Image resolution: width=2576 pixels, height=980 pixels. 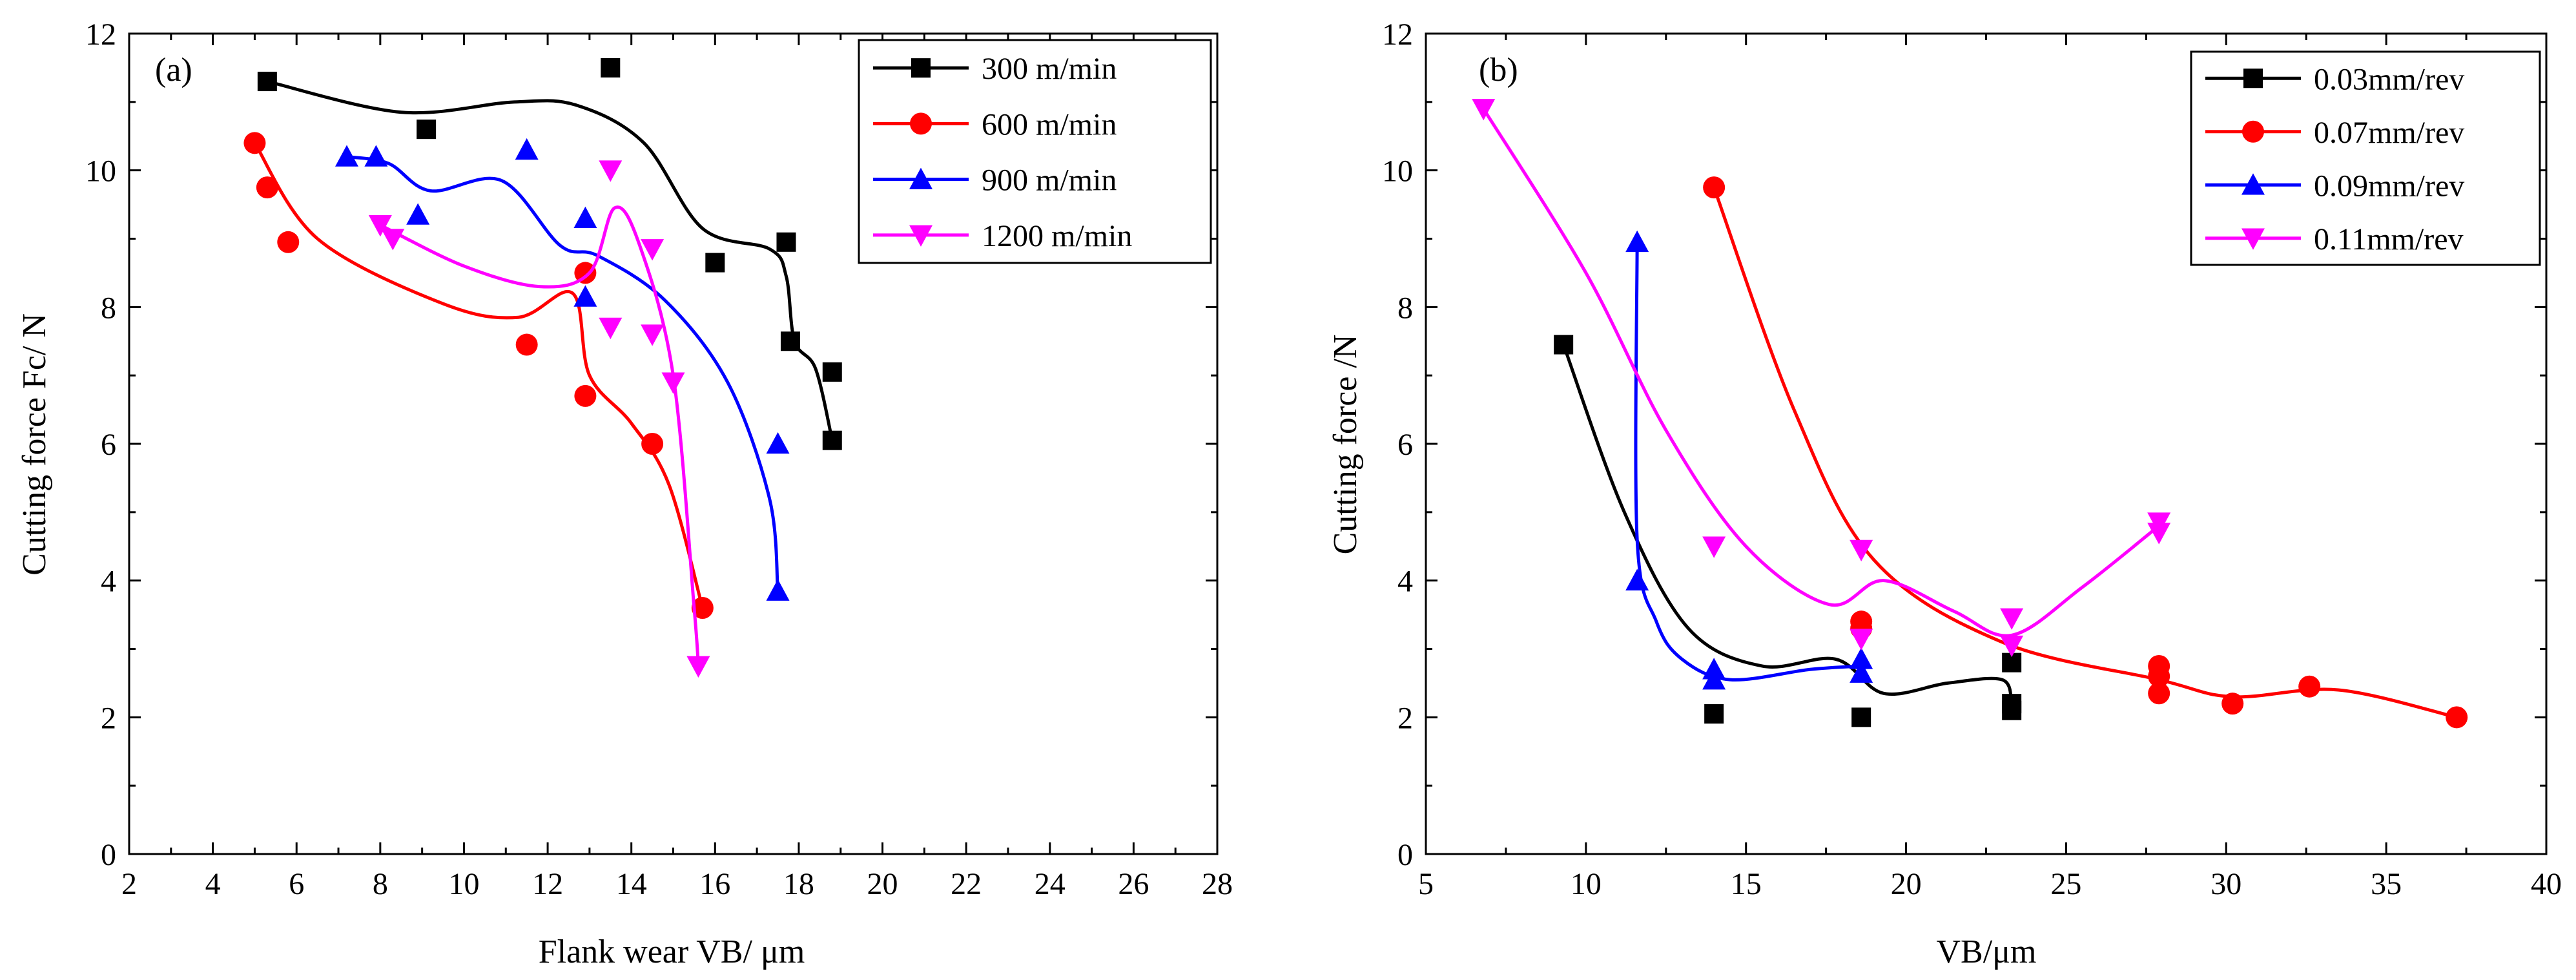 I want to click on x-tick-label: 15, so click(x=1746, y=884).